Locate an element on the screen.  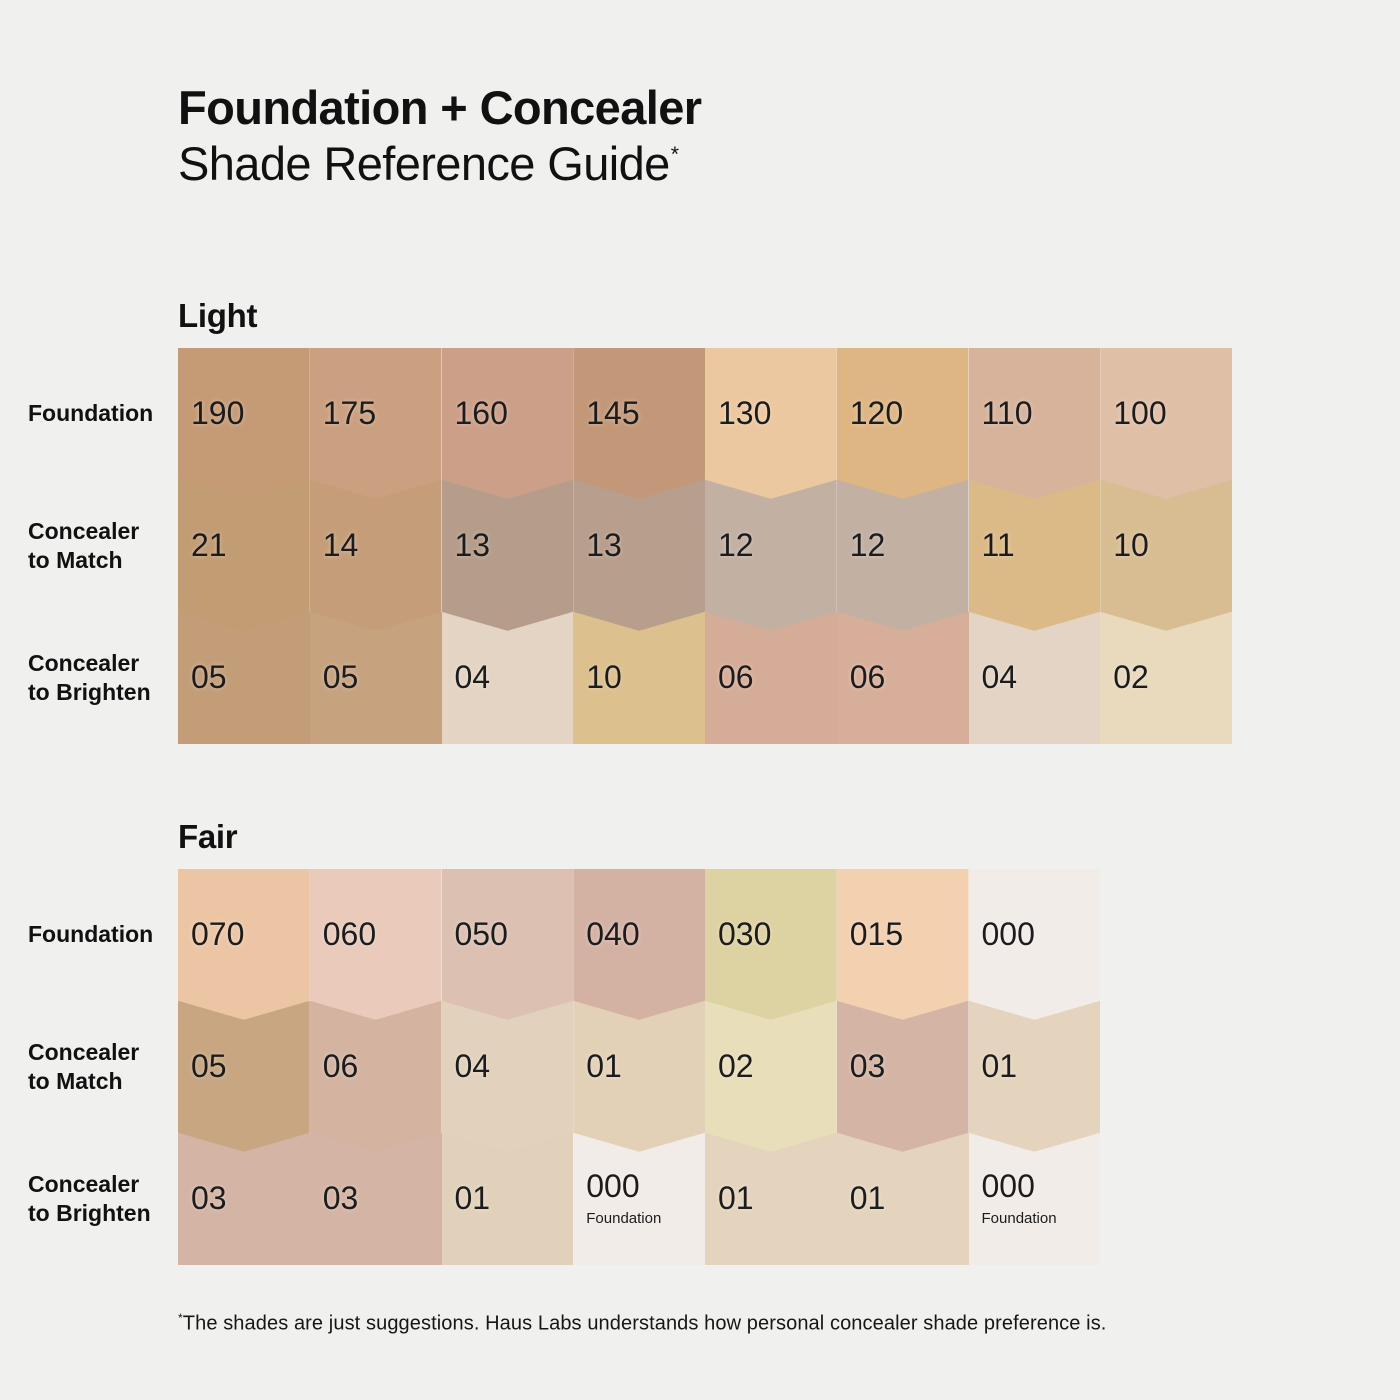
shade-swatch-text: 12 is located at coordinates (868, 546).